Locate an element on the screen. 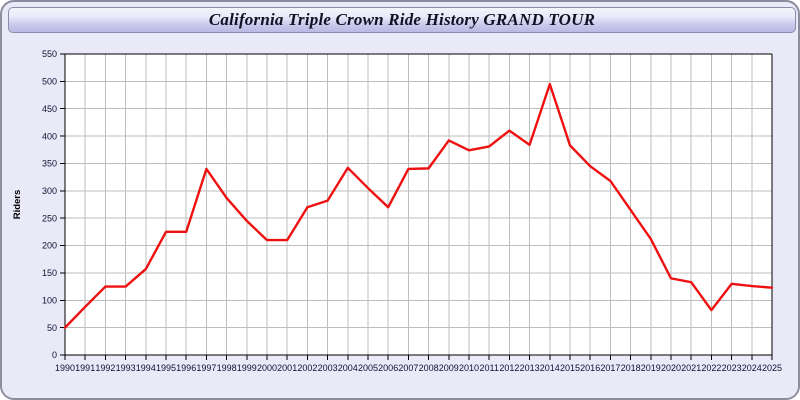 This screenshot has height=400, width=800. svg-text: 2005 is located at coordinates (368, 368).